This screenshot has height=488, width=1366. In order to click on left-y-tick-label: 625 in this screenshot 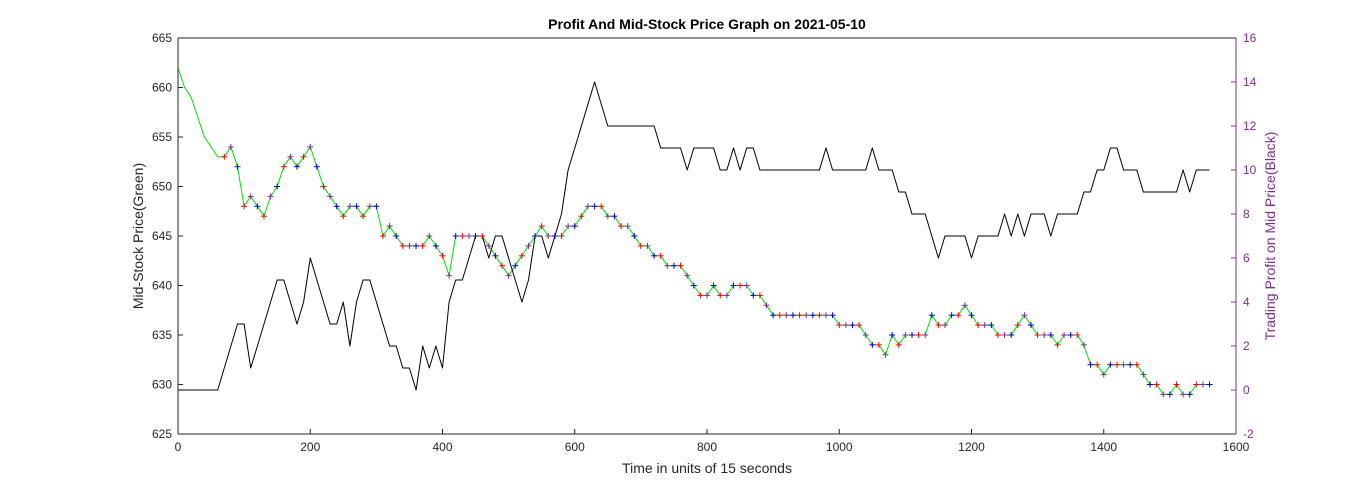, I will do `click(162, 434)`.